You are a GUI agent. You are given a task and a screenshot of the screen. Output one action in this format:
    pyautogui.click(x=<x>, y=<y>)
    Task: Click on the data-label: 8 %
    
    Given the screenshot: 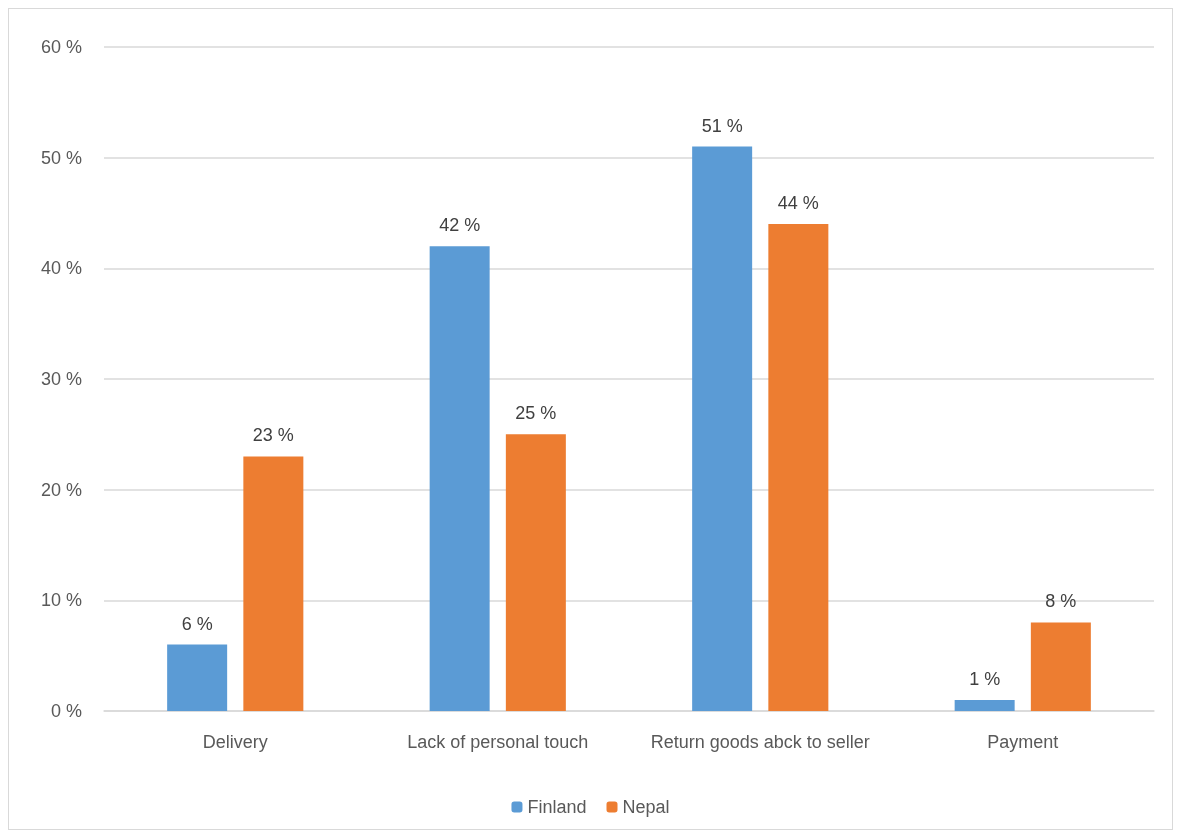 What is the action you would take?
    pyautogui.click(x=1061, y=601)
    